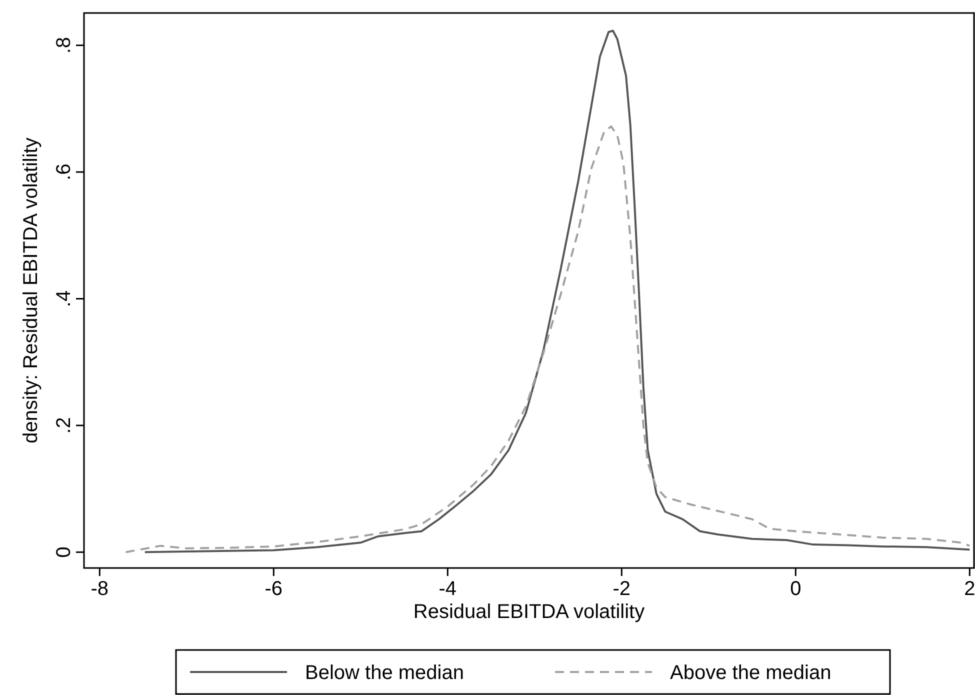 The height and width of the screenshot is (695, 975). Describe the element at coordinates (384, 673) in the screenshot. I see `legend-label: Below the median` at that location.